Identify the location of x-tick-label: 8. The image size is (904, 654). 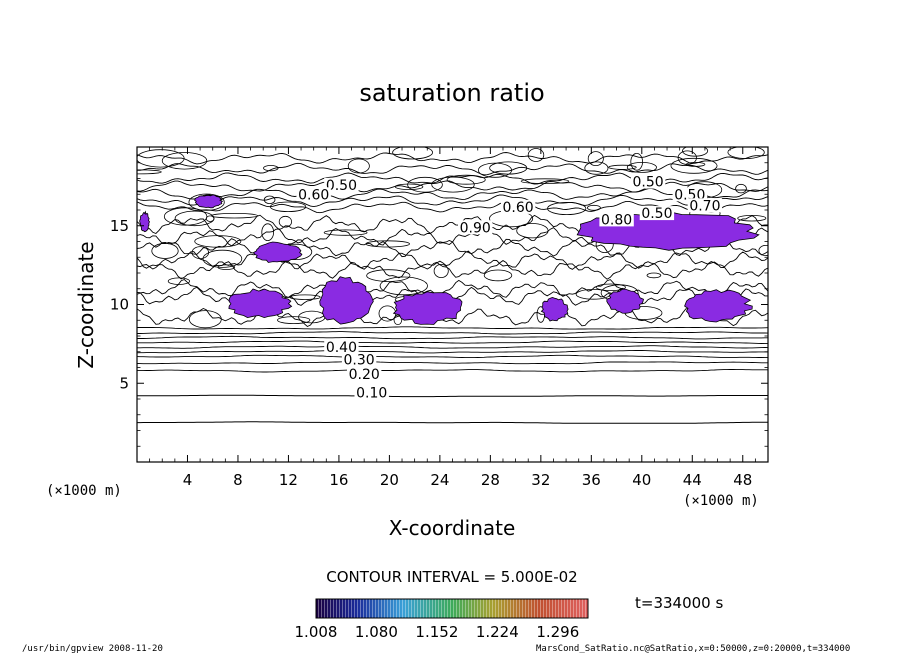
(238, 480).